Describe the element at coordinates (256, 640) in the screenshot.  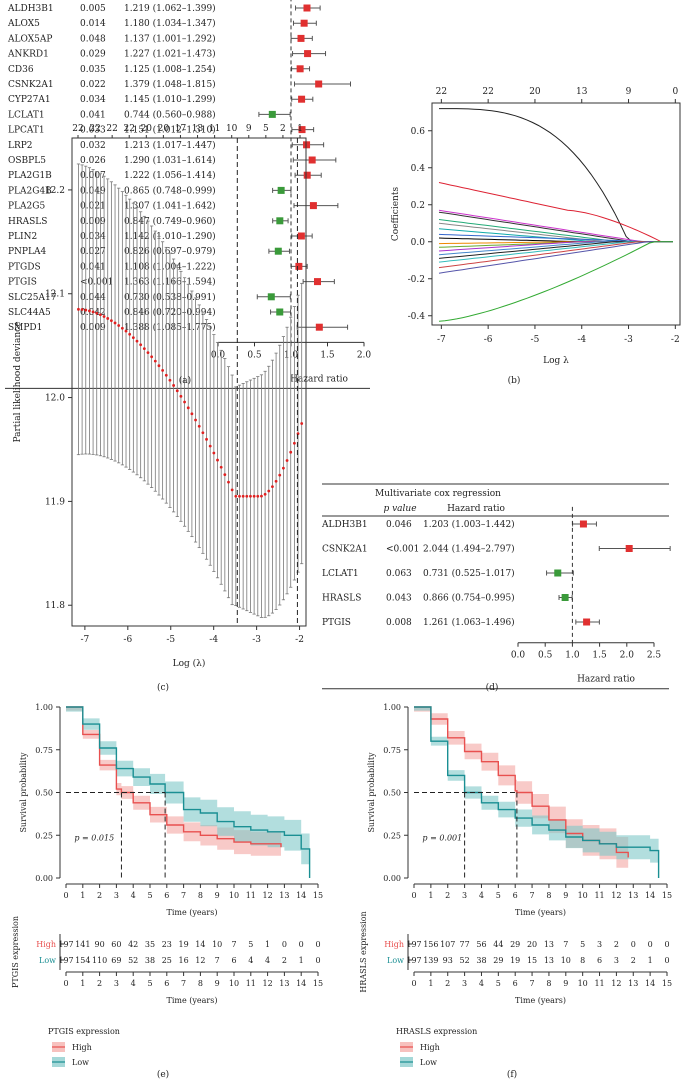
I see `x-tick-label: -3` at that location.